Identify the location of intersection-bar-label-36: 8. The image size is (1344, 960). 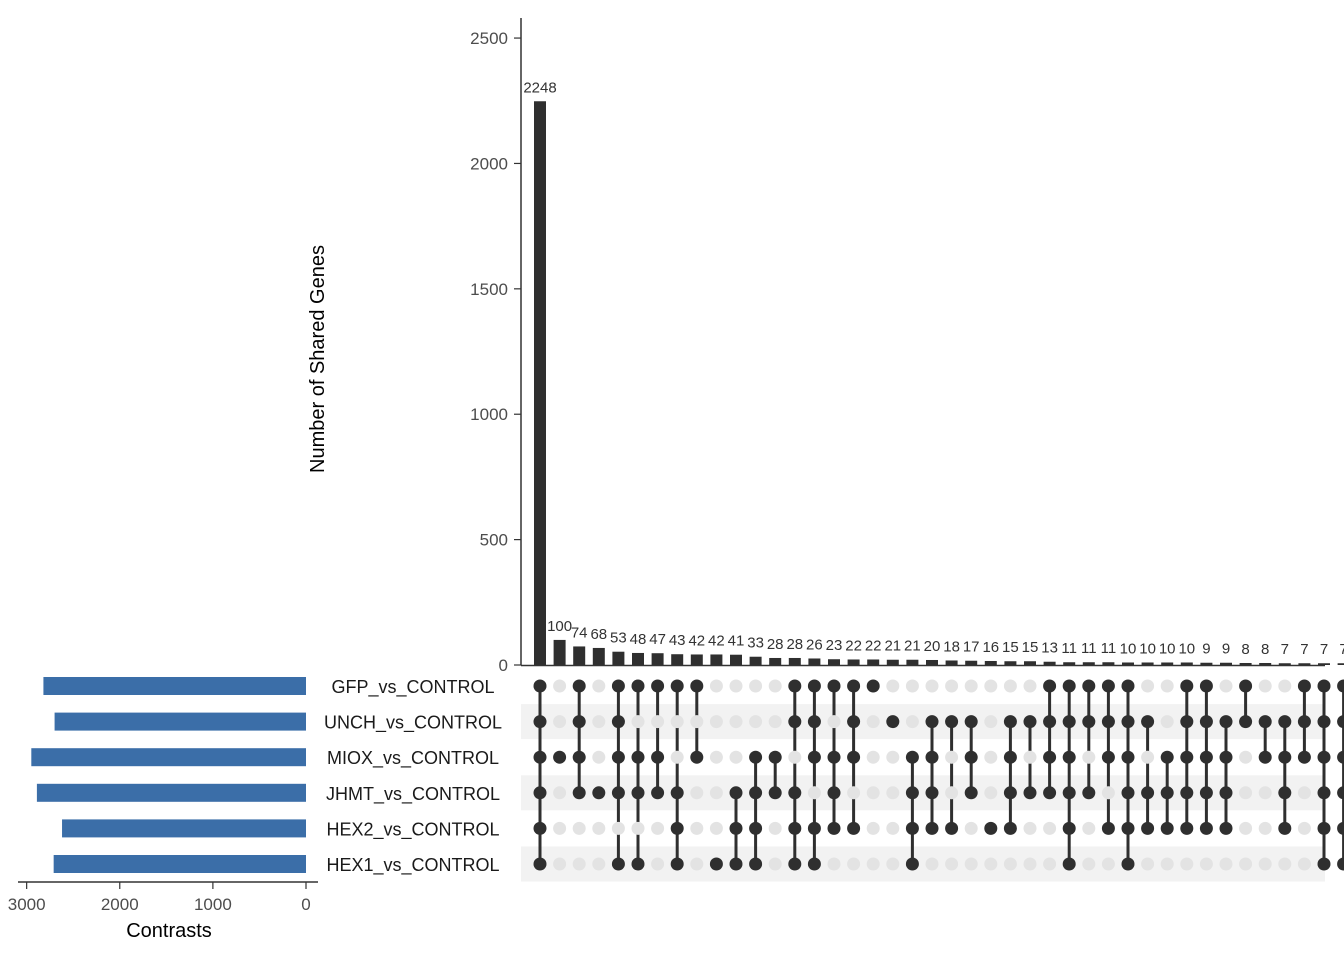
(1245, 649).